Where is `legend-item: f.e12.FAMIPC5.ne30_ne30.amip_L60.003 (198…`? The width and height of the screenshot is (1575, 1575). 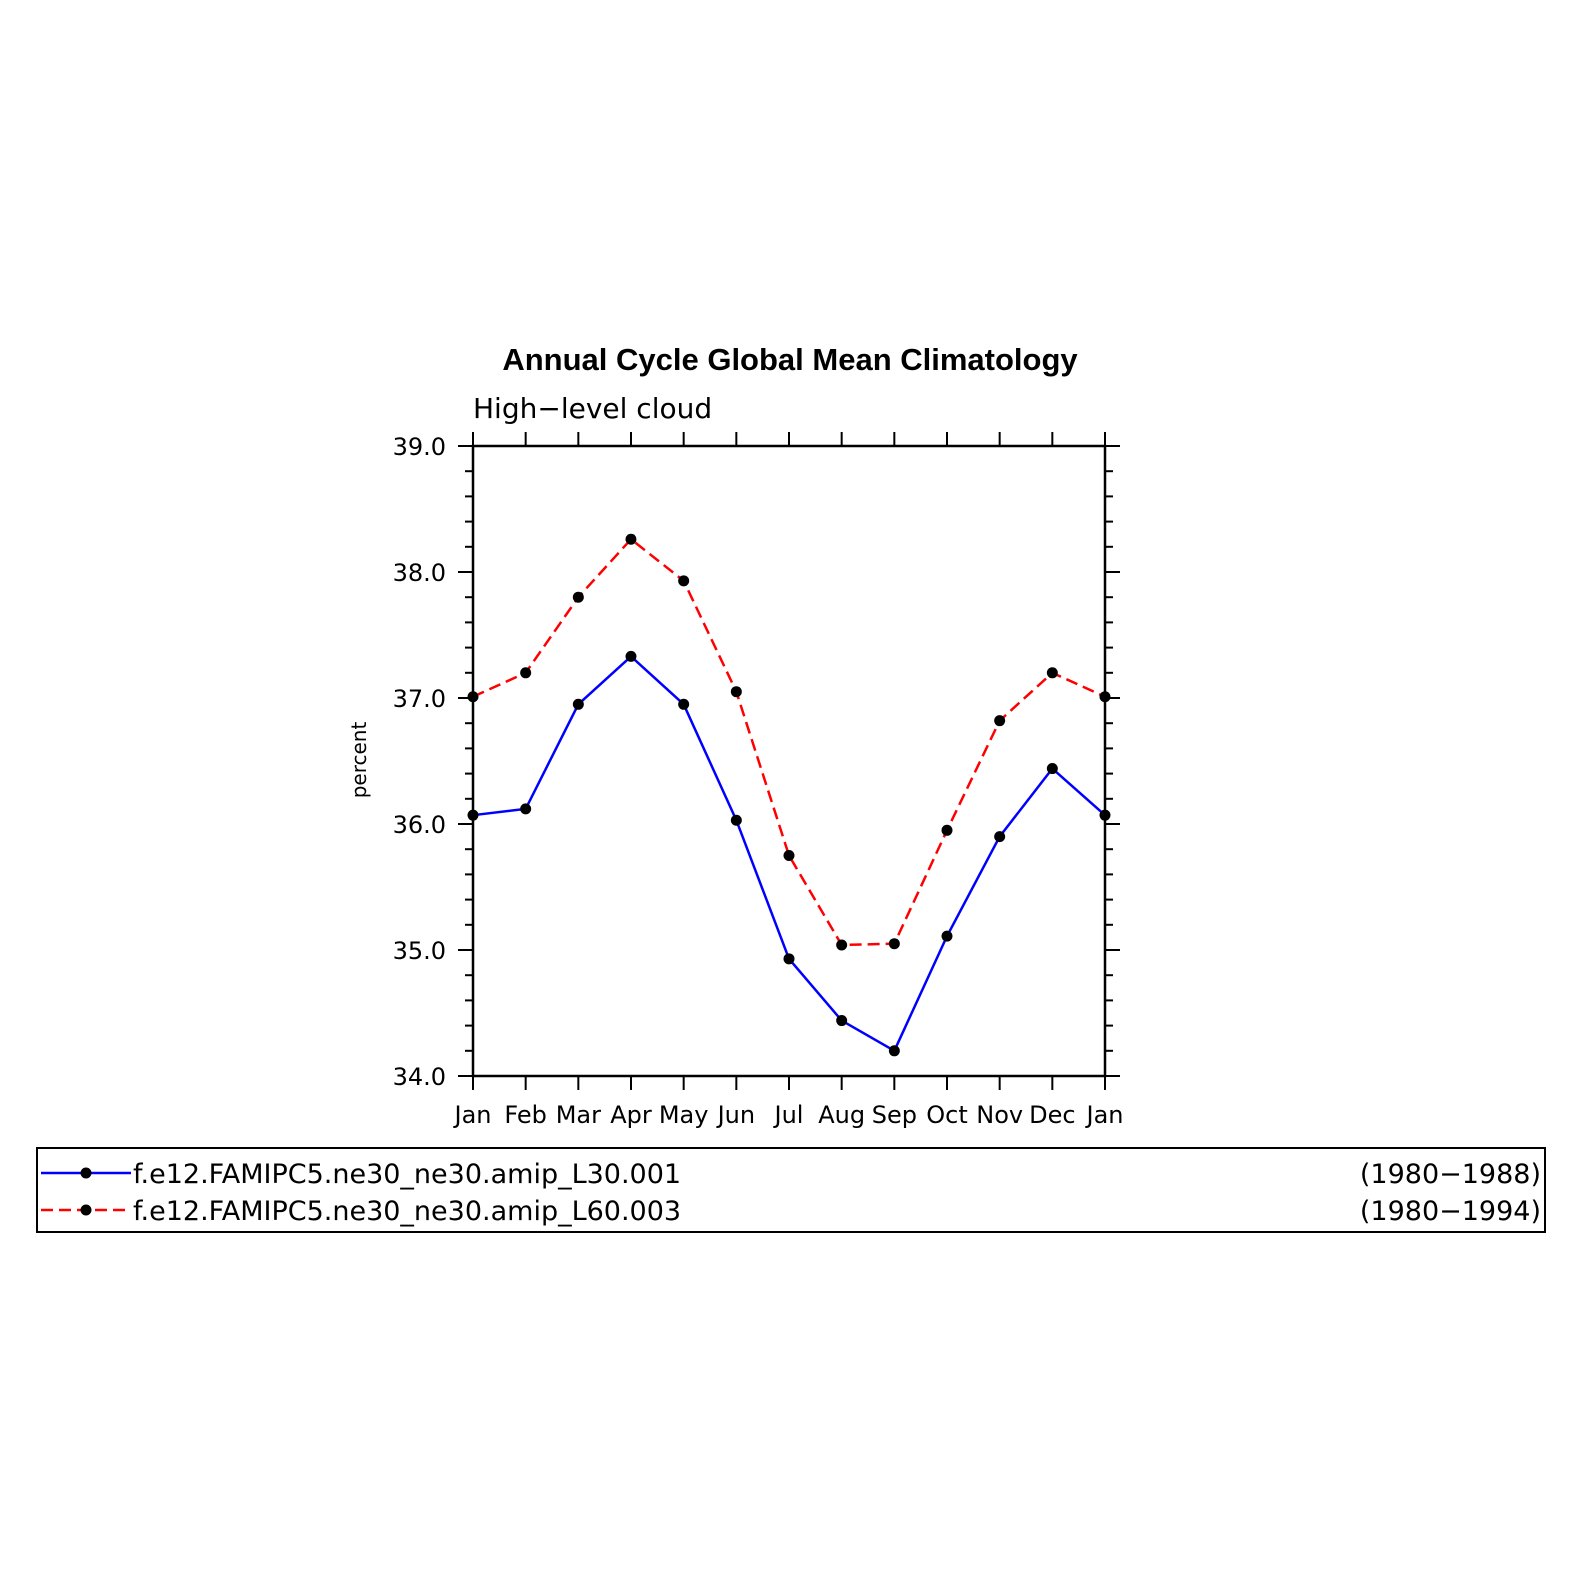 legend-item: f.e12.FAMIPC5.ne30_ne30.amip_L60.003 (198… is located at coordinates (791, 1211).